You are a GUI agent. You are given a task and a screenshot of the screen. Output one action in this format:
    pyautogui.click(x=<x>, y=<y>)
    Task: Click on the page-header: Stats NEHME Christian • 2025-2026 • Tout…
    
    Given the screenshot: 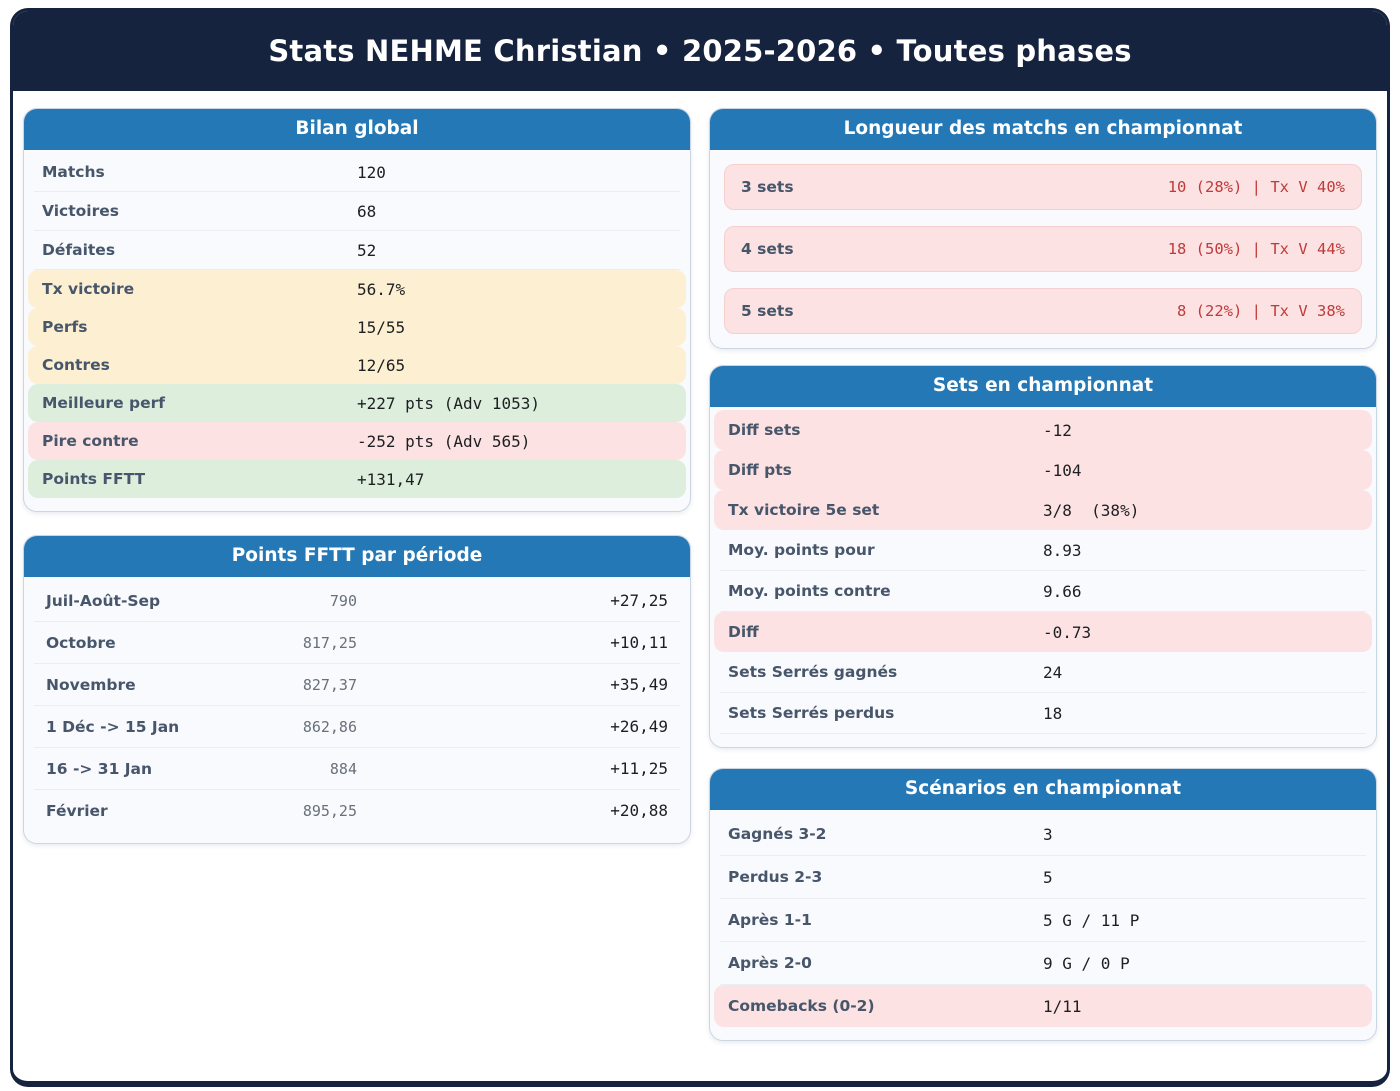 What is the action you would take?
    pyautogui.click(x=700, y=51)
    